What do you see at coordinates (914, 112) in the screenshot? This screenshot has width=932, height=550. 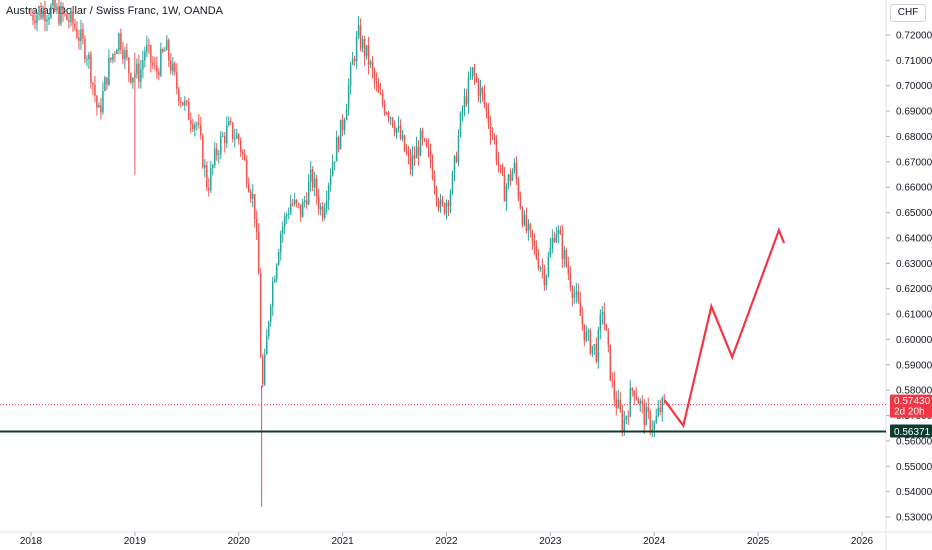 I see `y-tick-label: 0.69000` at bounding box center [914, 112].